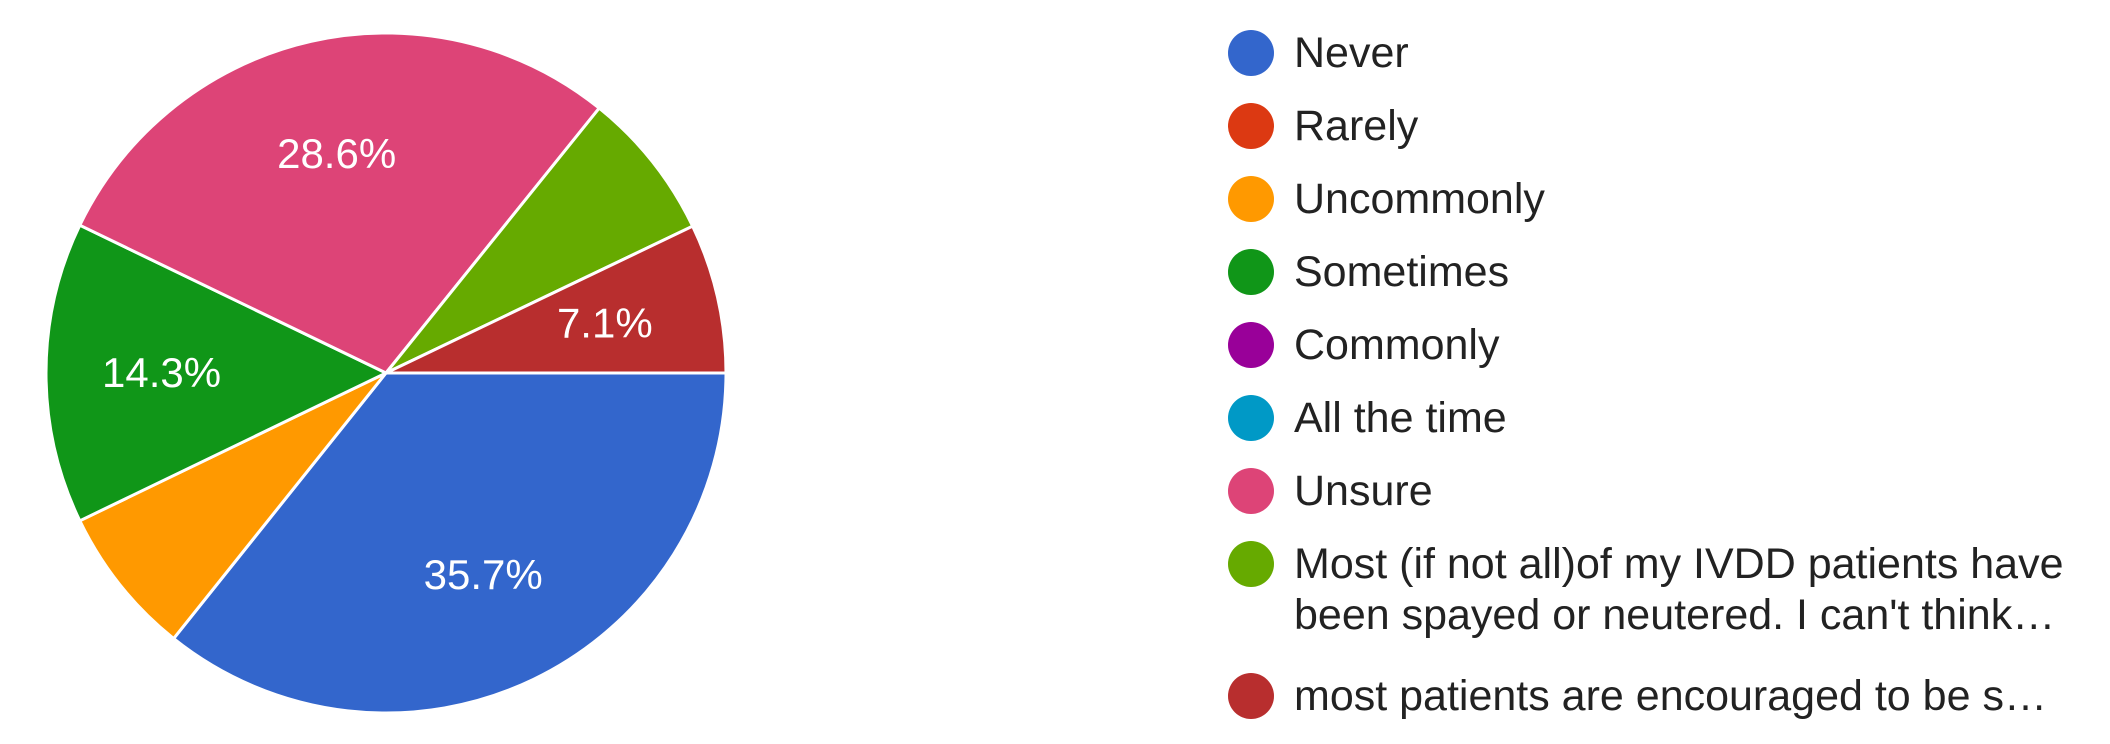 This screenshot has width=2110, height=744. What do you see at coordinates (1400, 418) in the screenshot?
I see `legend-label: All the time` at bounding box center [1400, 418].